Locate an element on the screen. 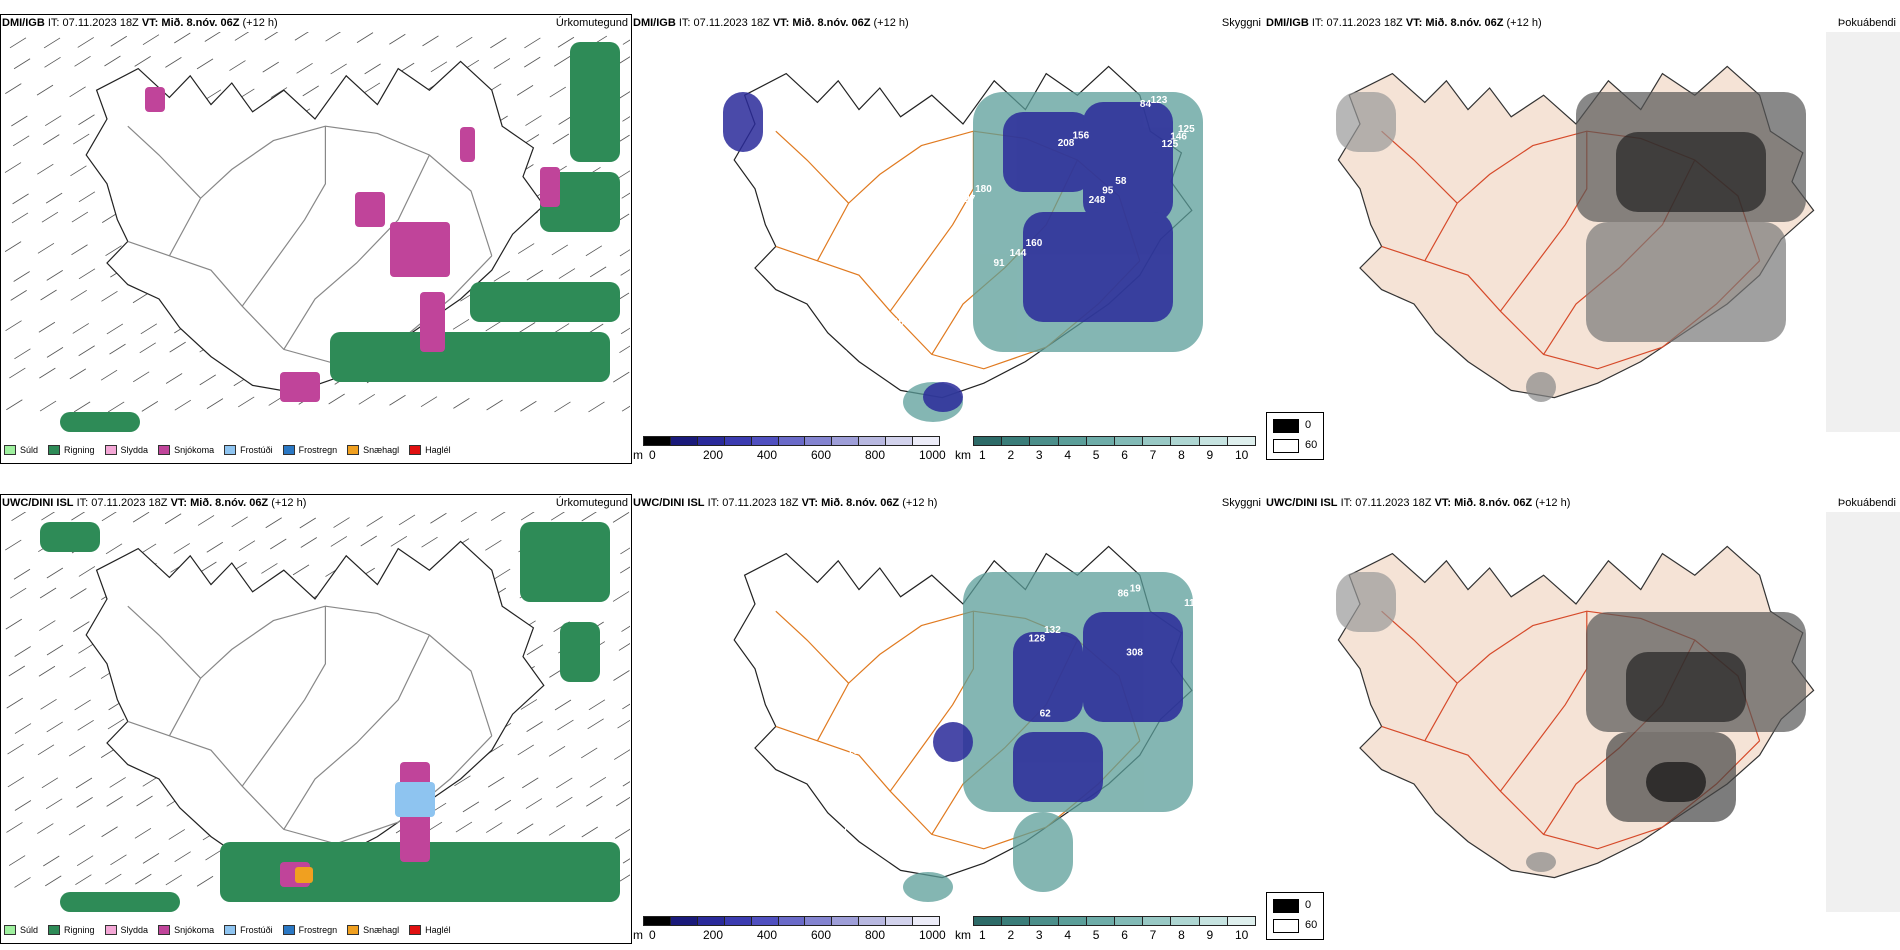 The width and height of the screenshot is (1900, 950). cloud-base-value: 106 is located at coordinates (770, 816).